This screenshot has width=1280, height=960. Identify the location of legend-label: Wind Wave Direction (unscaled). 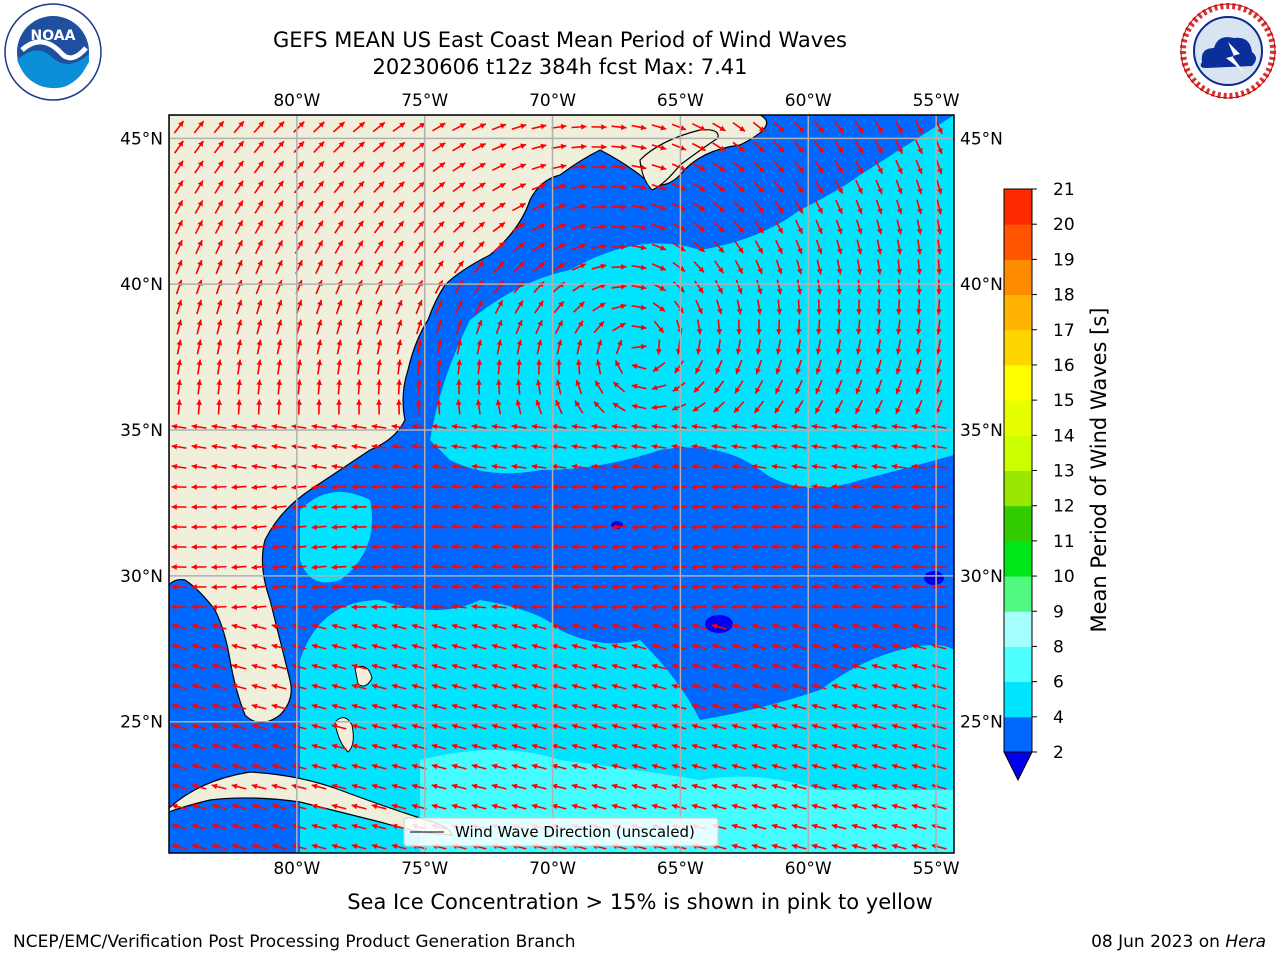
(575, 832).